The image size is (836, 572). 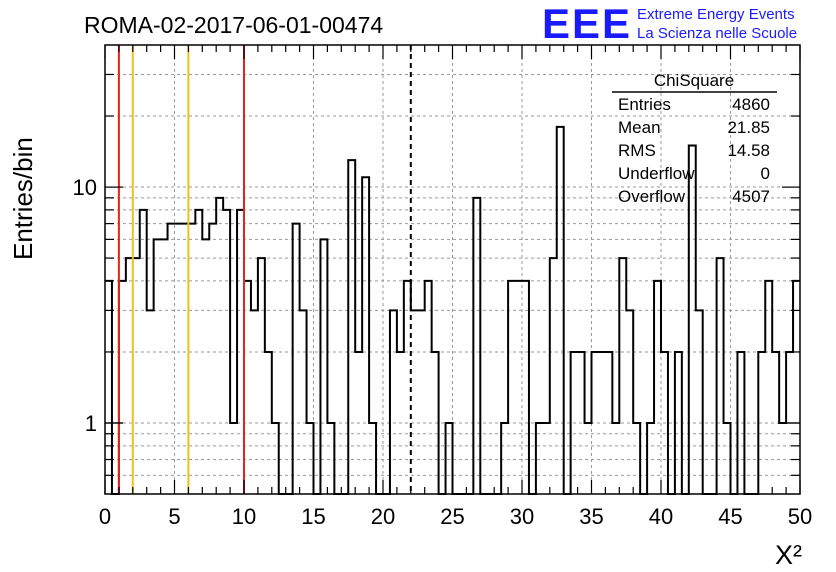 What do you see at coordinates (751, 104) in the screenshot?
I see `stats-value-entries: 4860` at bounding box center [751, 104].